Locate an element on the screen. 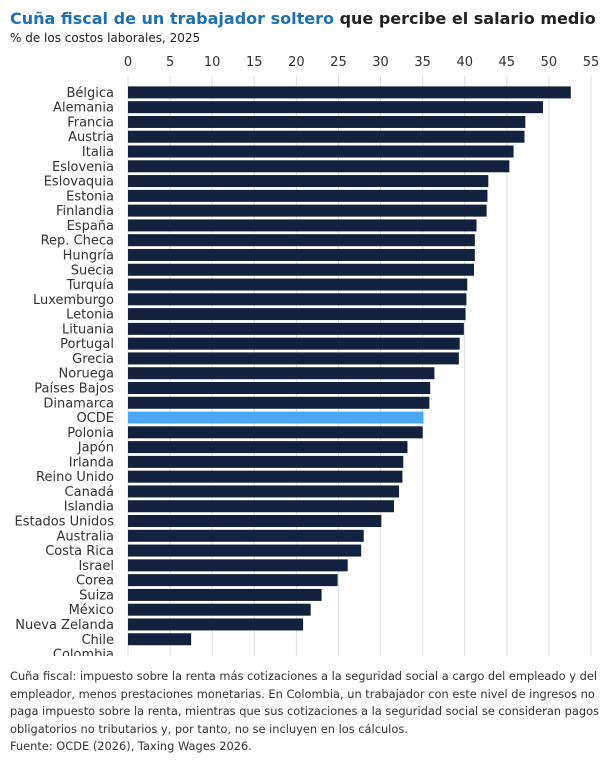 The image size is (612, 768). x-axis-ticks: 0 5 10 15 20 25 30 35 40 45 50 55 is located at coordinates (361, 62).